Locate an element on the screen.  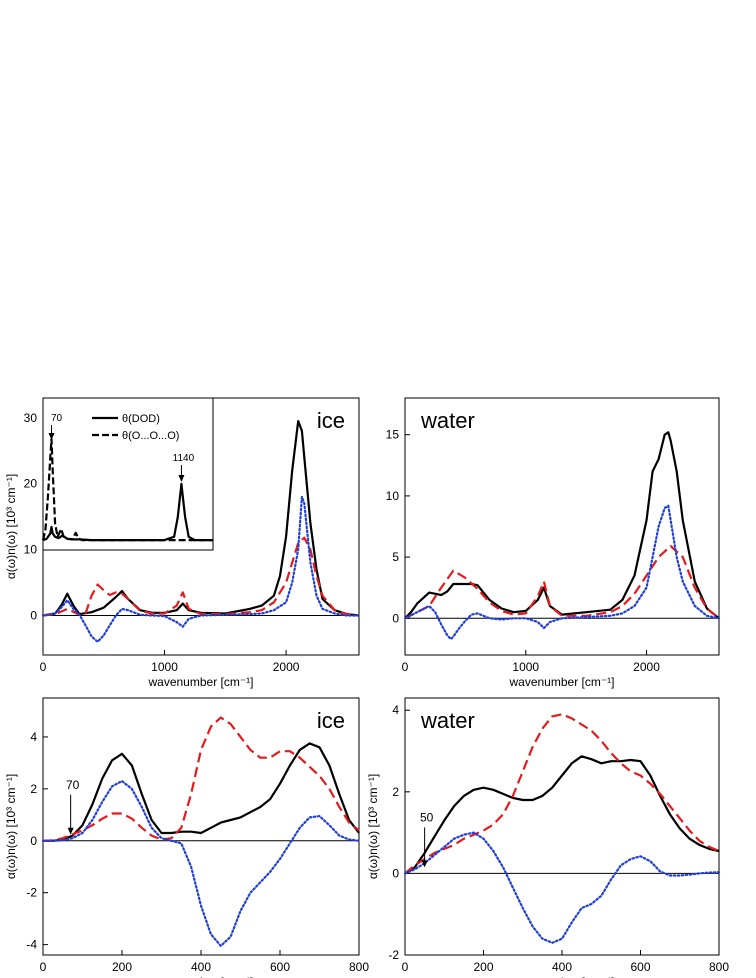
annotation-label: 70 is located at coordinates (73, 785).